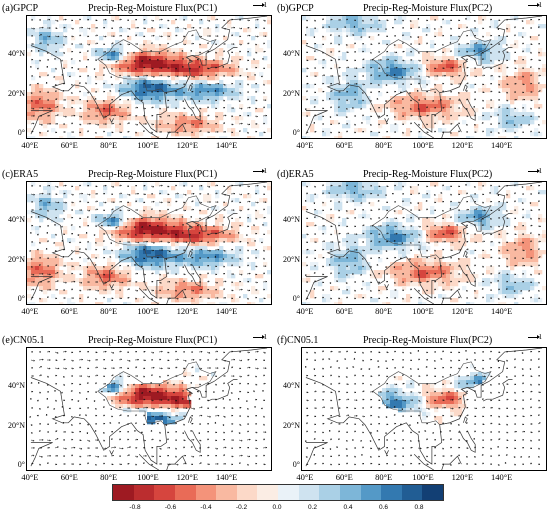  Describe the element at coordinates (170, 507) in the screenshot. I see `colorbar-tick-label: -0.6` at that location.